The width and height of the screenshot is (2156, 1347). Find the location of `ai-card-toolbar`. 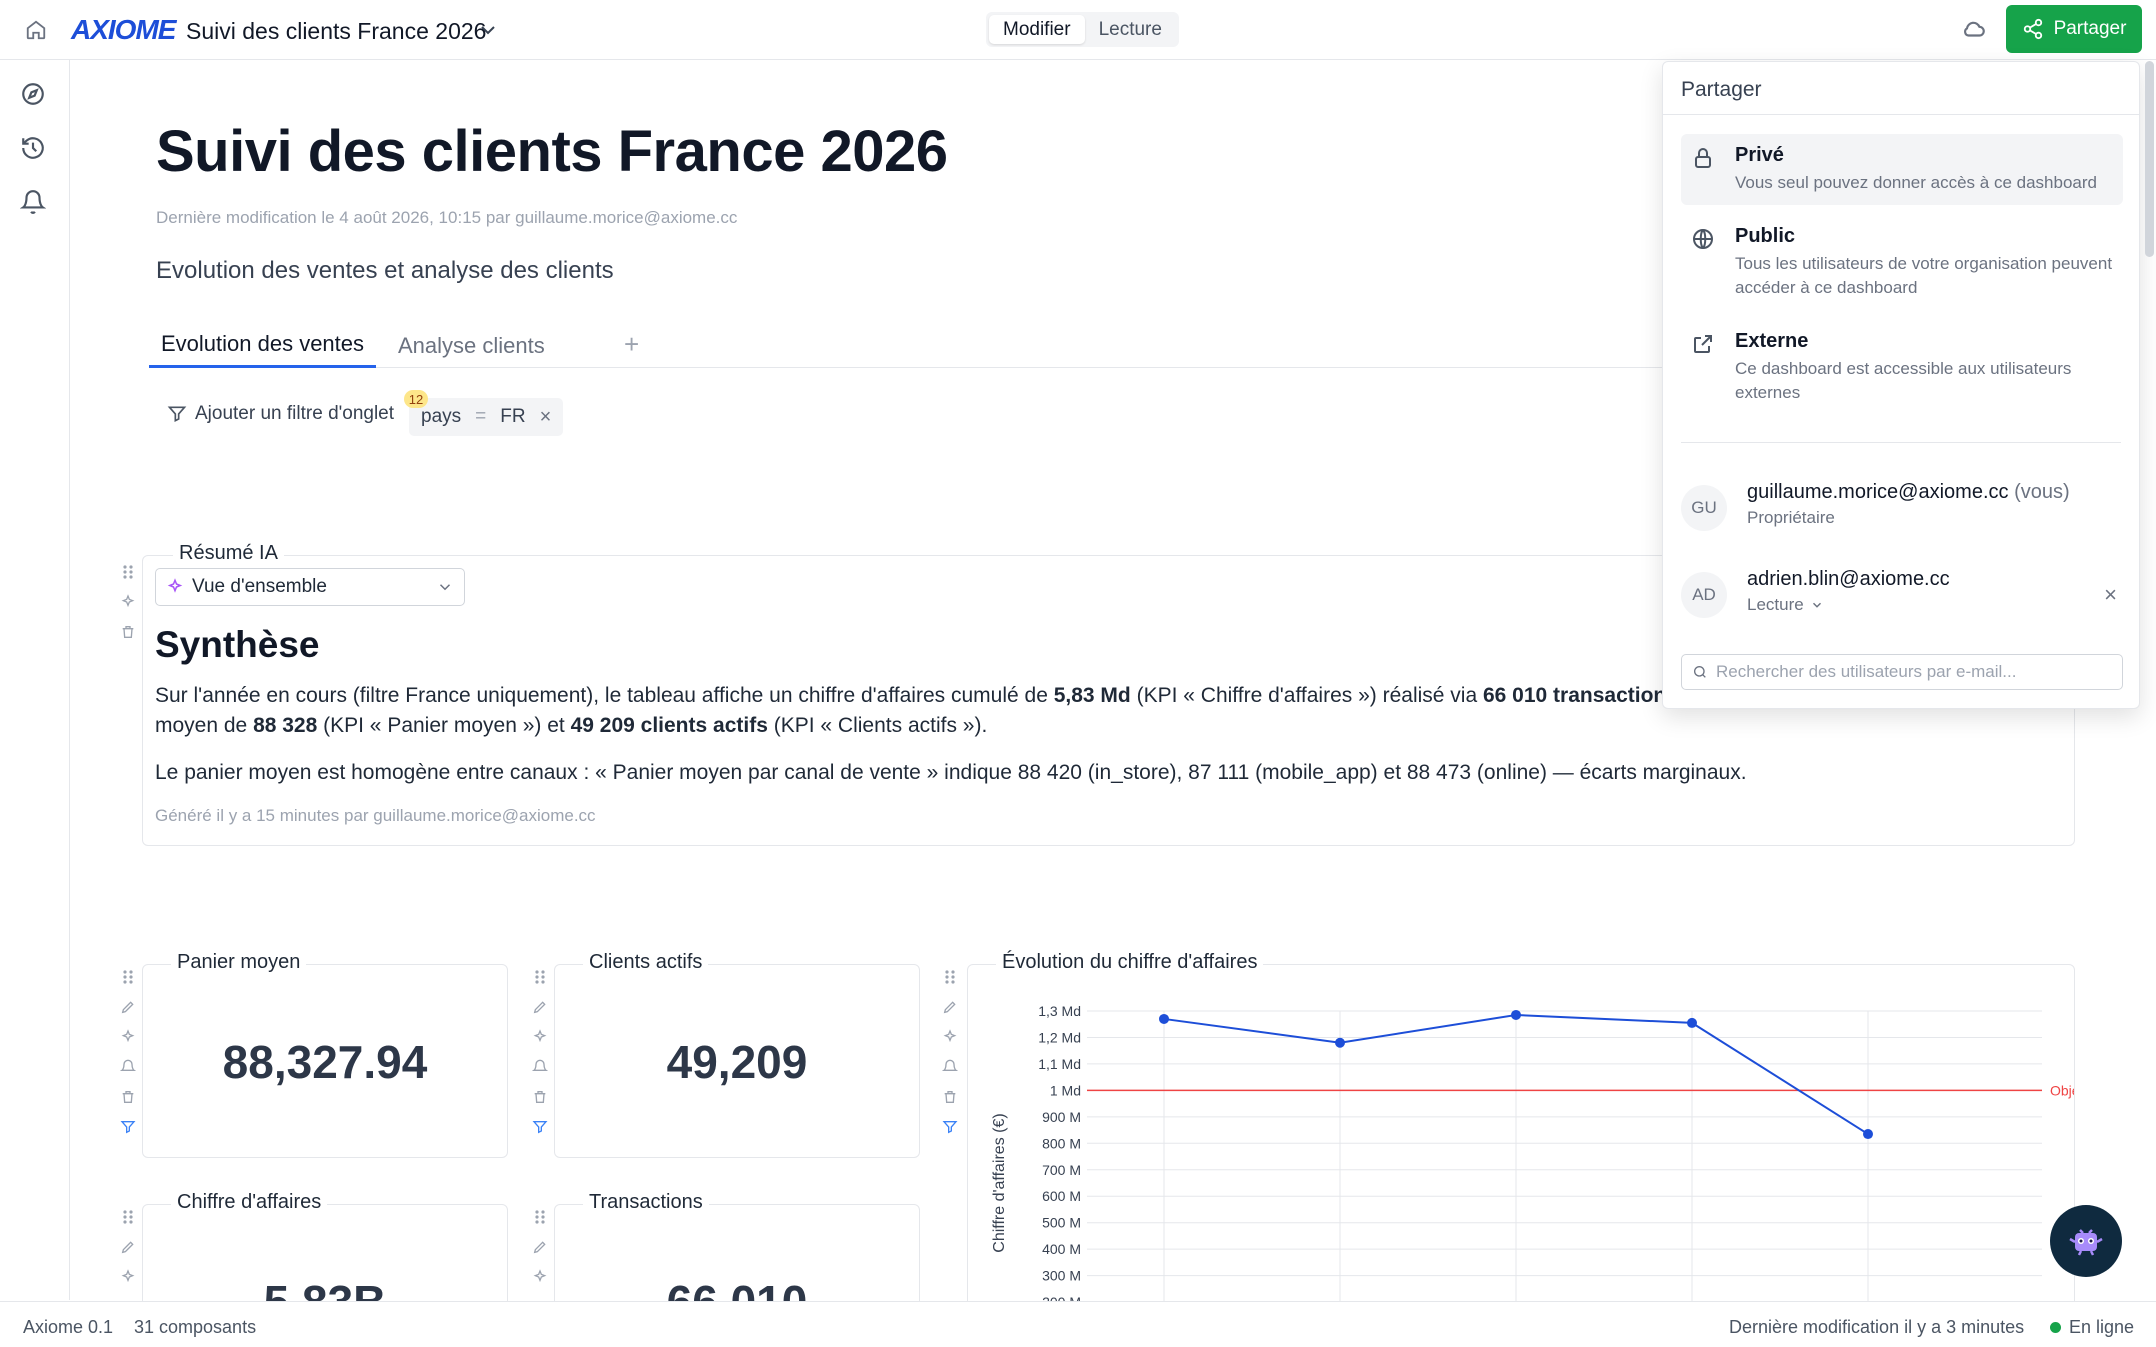

ai-card-toolbar is located at coordinates (128, 602).